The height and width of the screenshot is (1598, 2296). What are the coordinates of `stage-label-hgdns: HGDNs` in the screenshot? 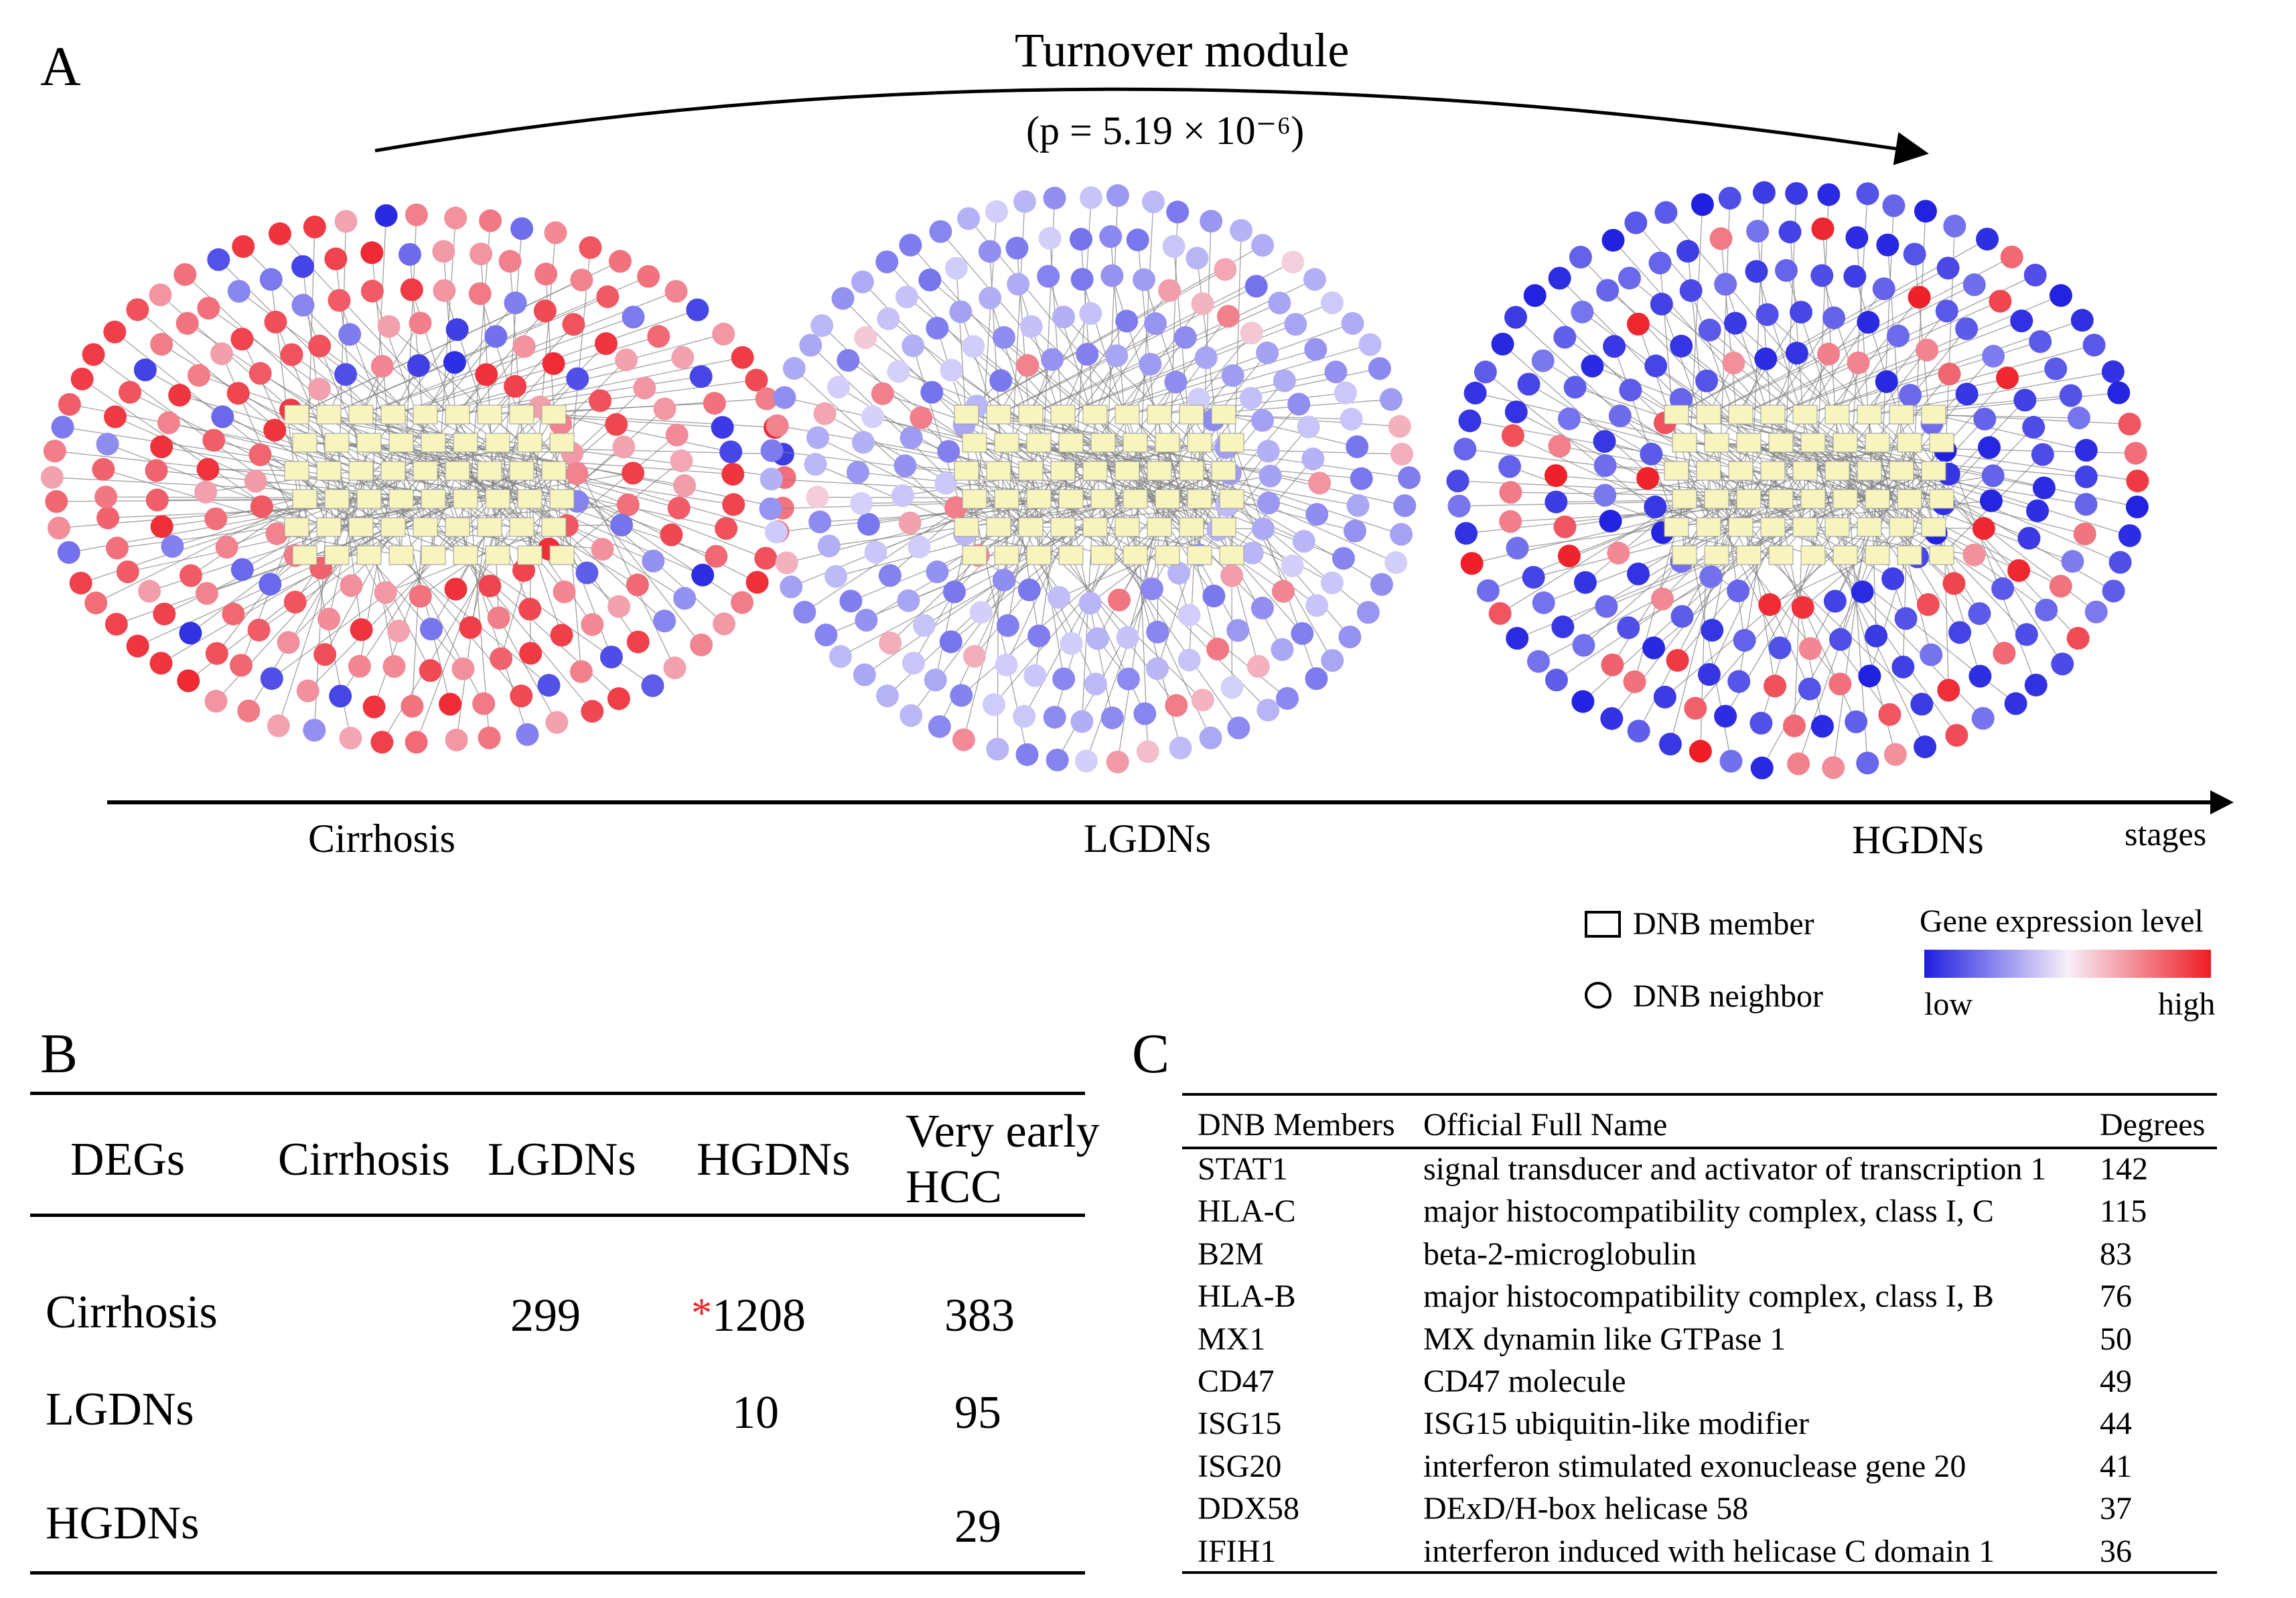 It's located at (1918, 840).